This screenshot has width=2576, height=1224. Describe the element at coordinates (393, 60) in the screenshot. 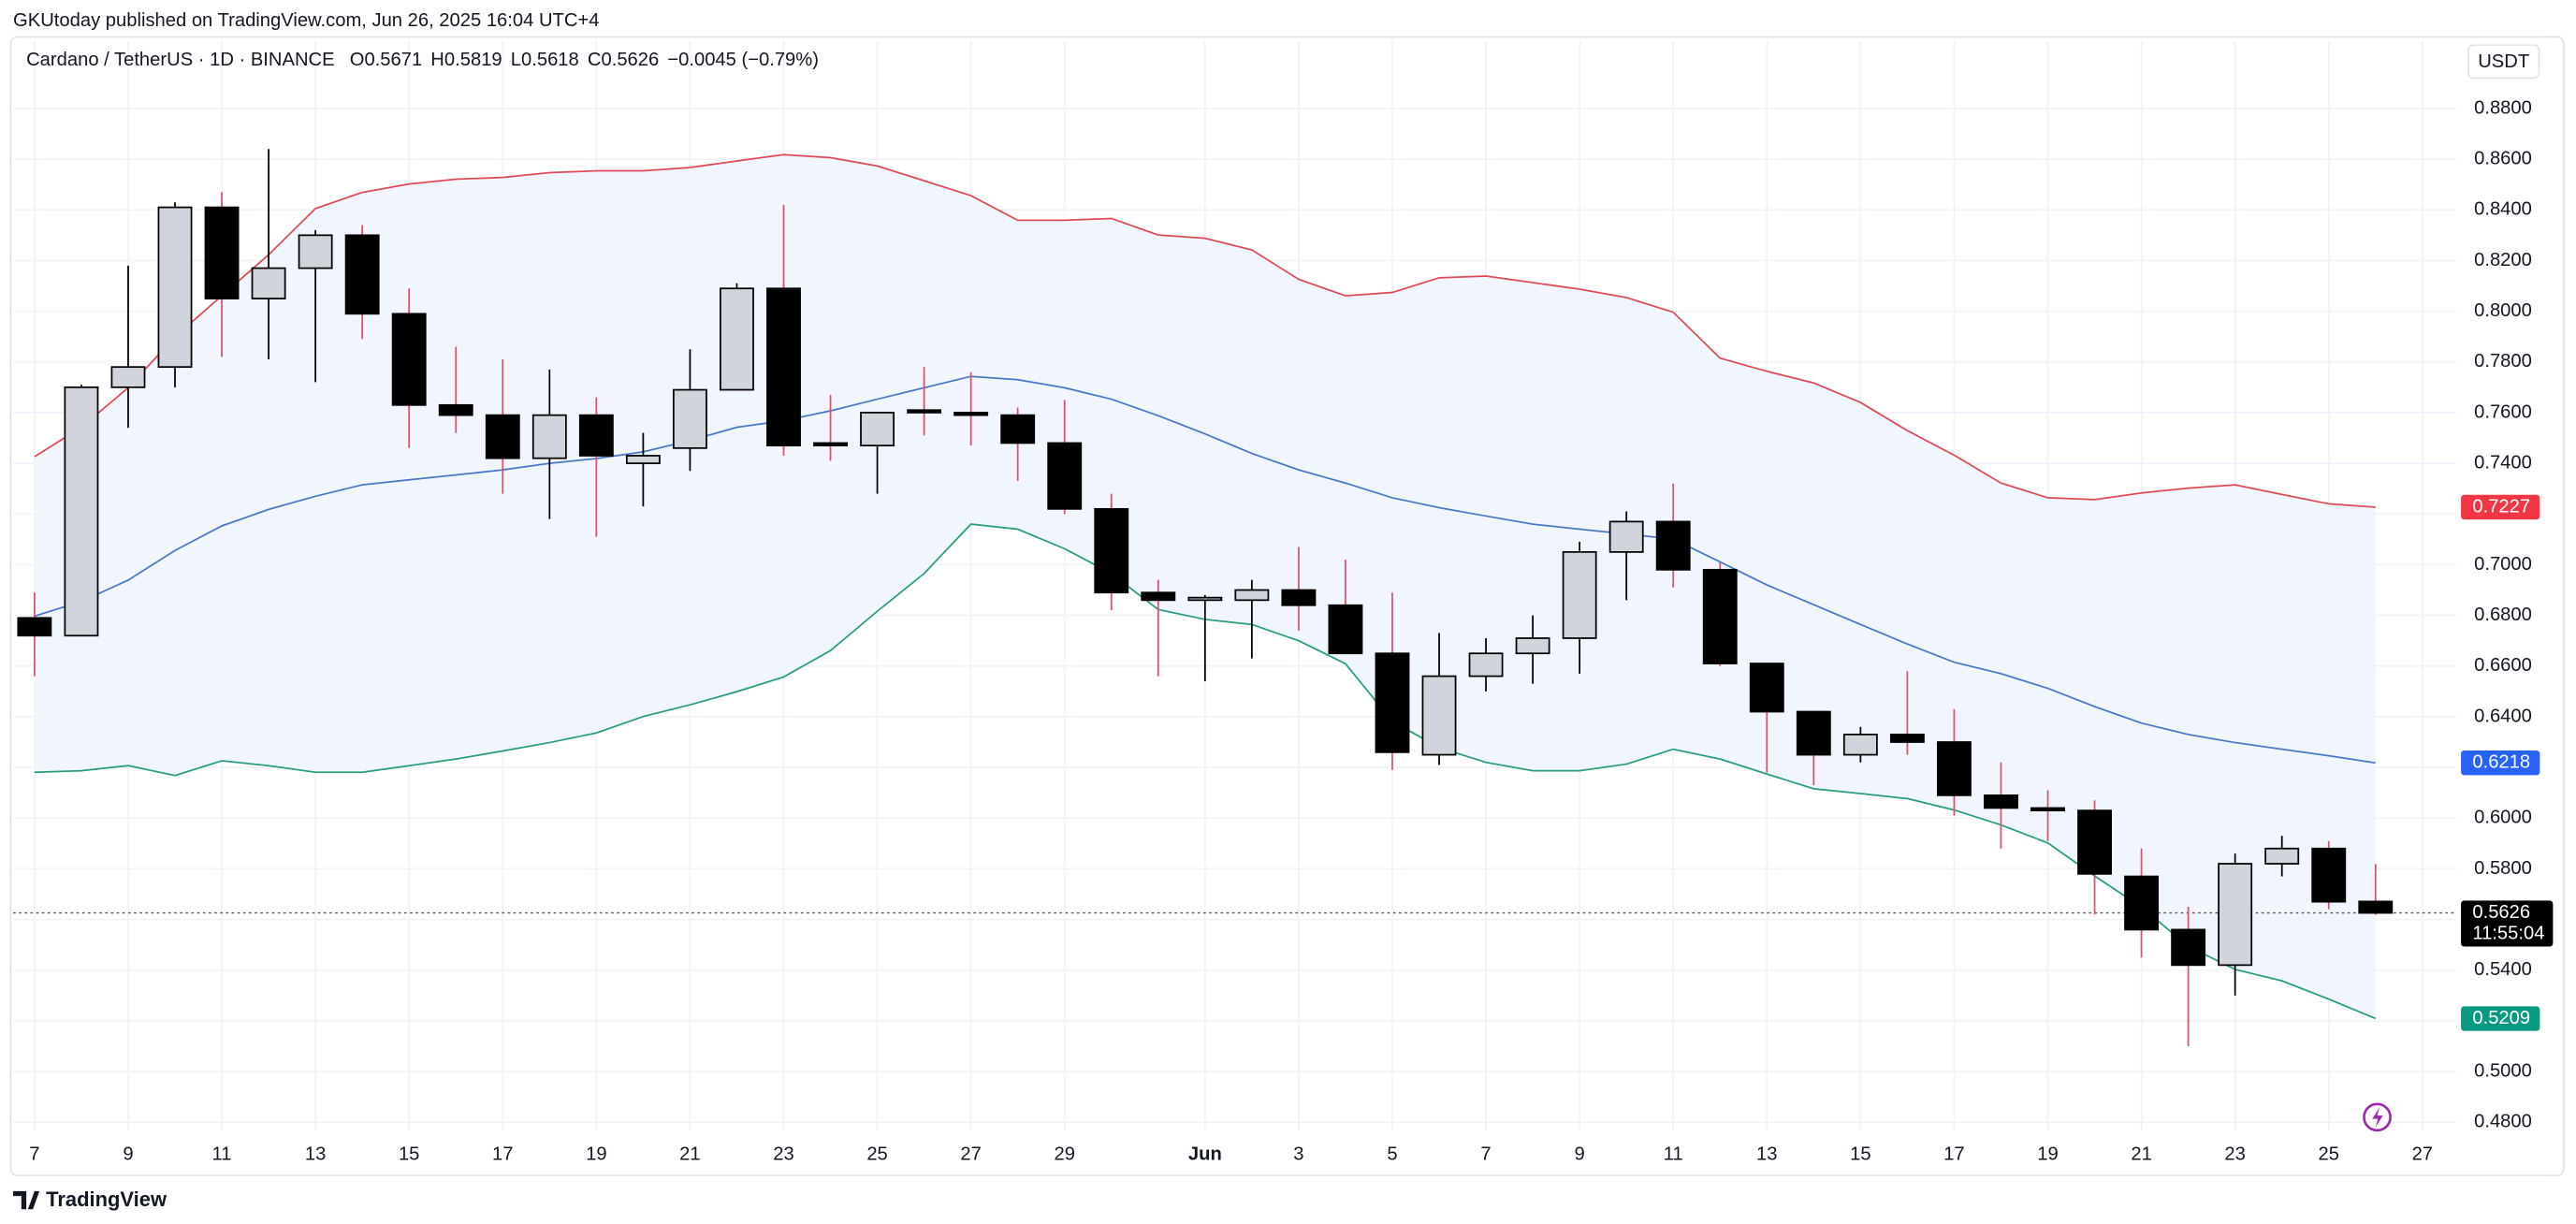

I see `open-value: 0.5671` at that location.